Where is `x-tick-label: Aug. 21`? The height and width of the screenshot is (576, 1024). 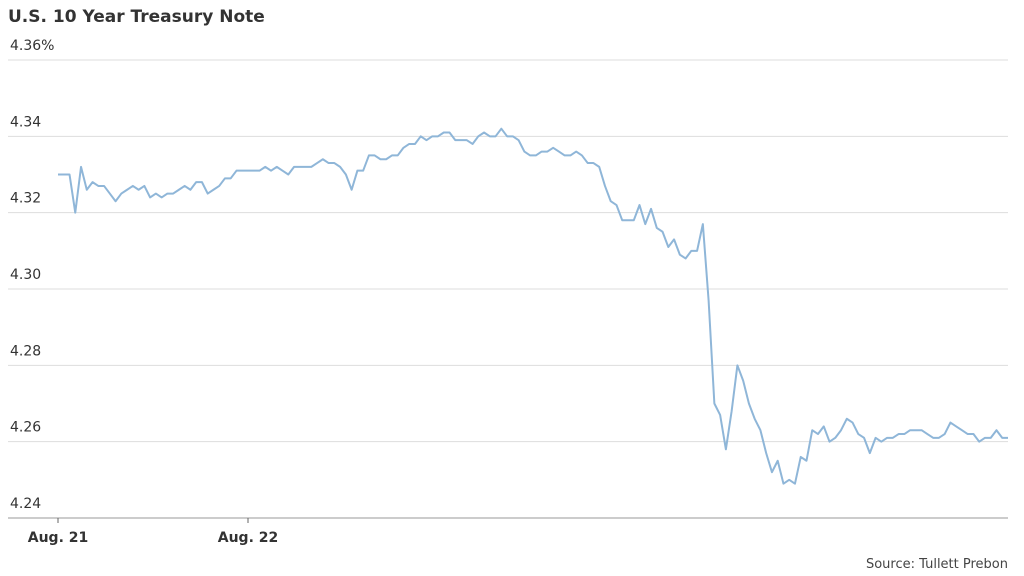 x-tick-label: Aug. 21 is located at coordinates (58, 538).